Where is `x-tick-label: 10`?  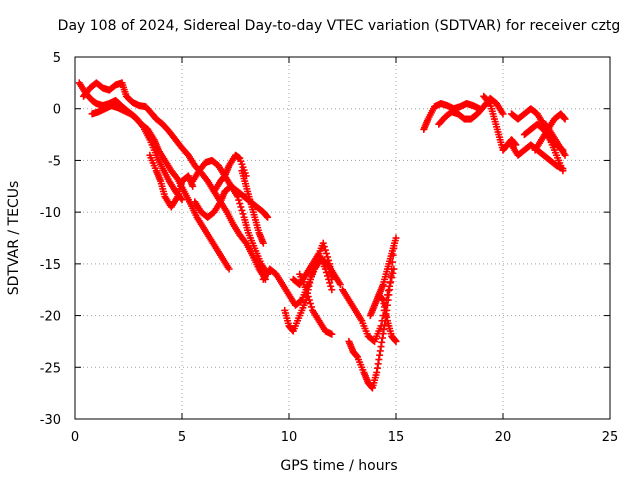 x-tick-label: 10 is located at coordinates (289, 437).